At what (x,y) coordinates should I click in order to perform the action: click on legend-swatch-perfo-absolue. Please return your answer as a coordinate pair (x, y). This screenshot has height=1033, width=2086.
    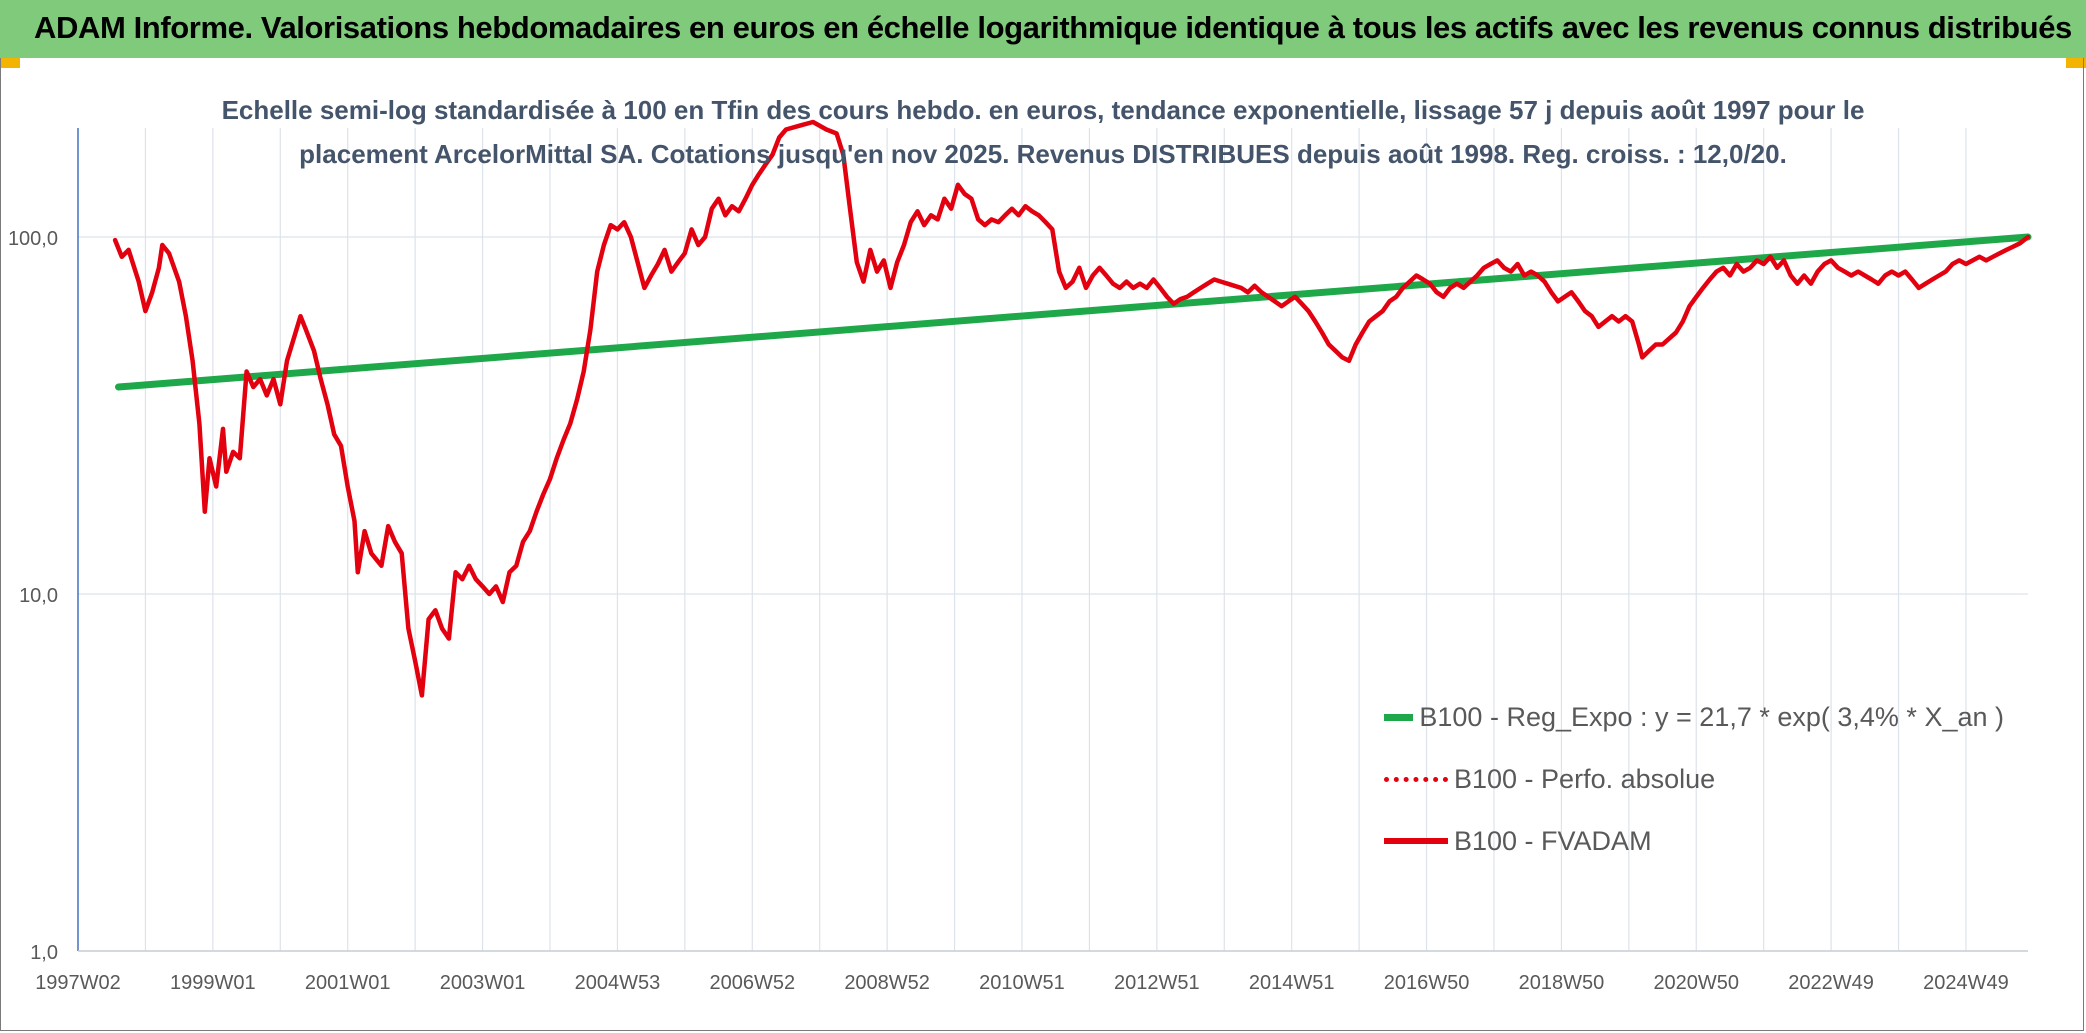
    Looking at the image, I should click on (1416, 779).